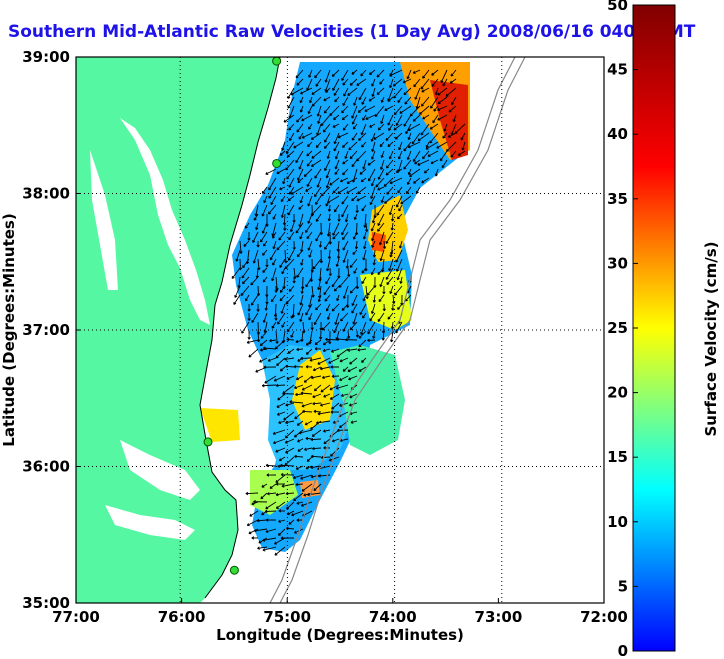  I want to click on colorbar-tick-label: 40, so click(617, 134).